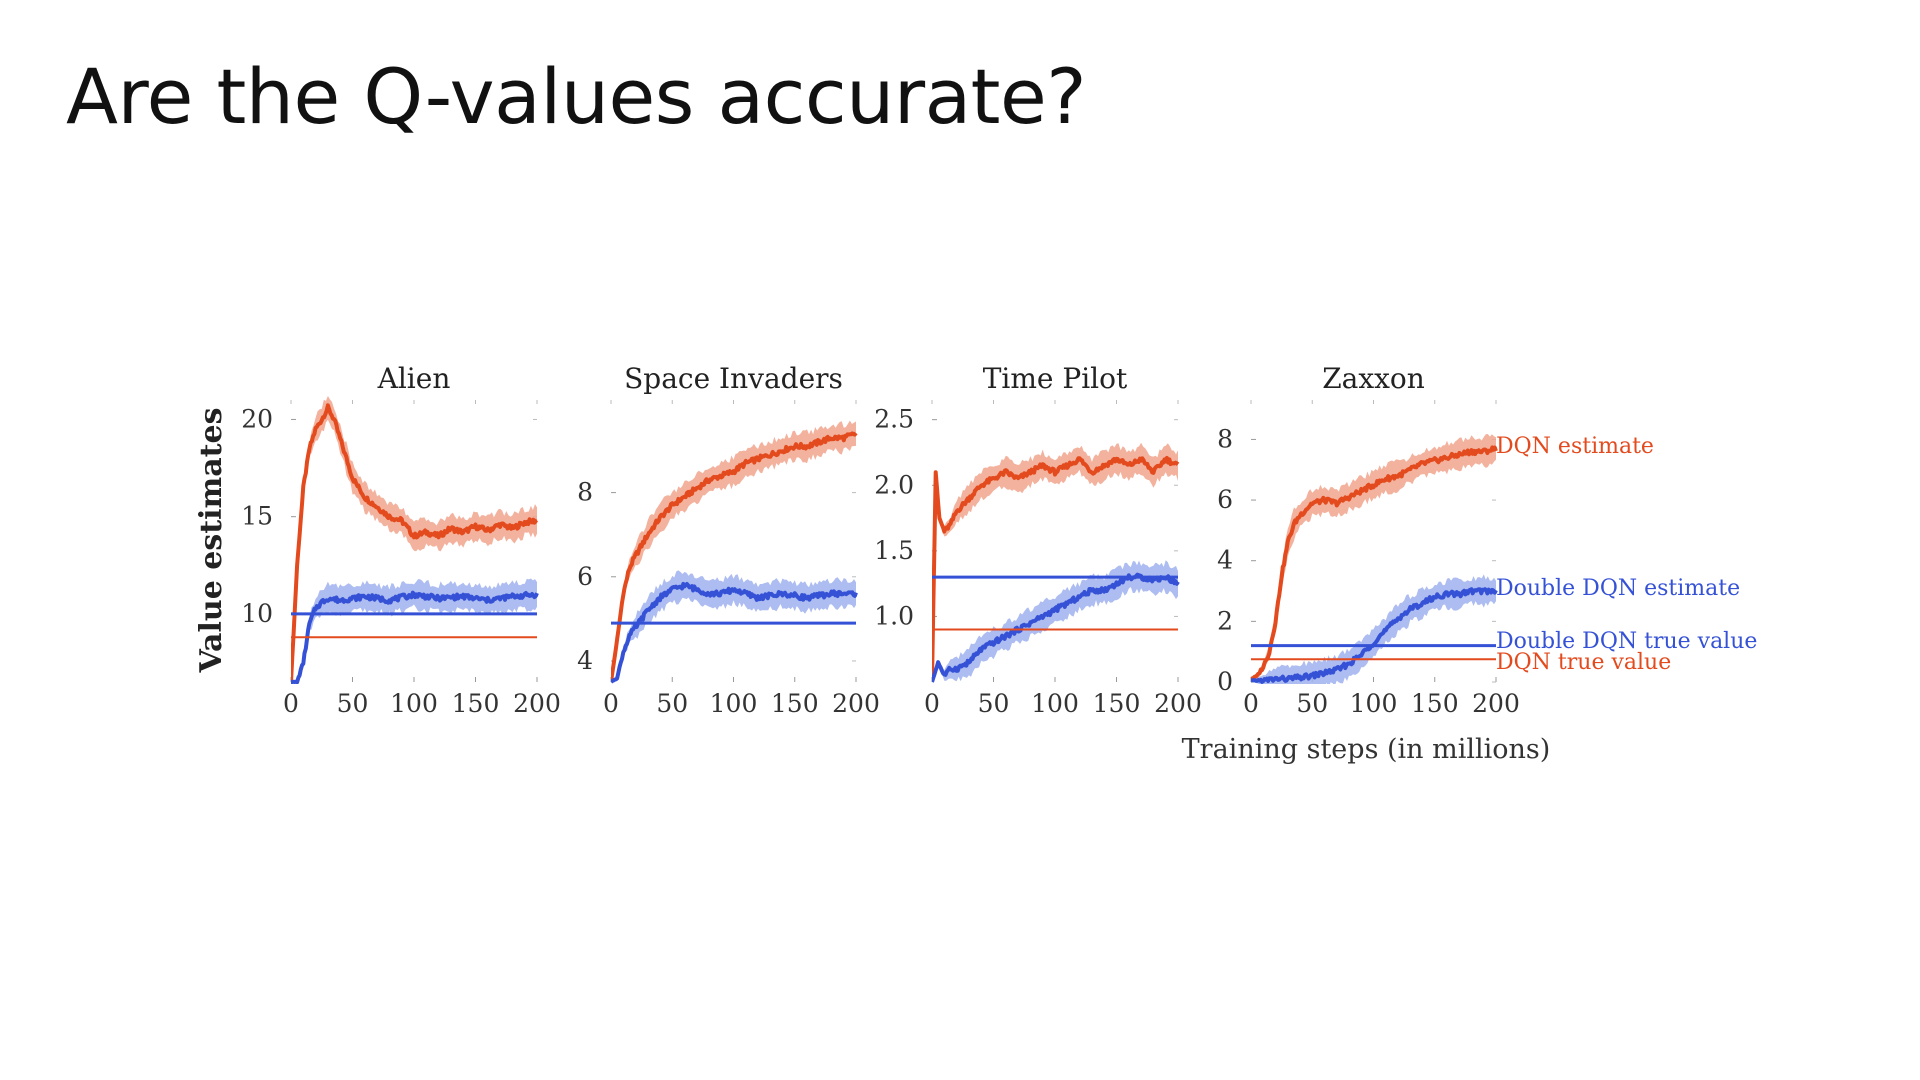 Image resolution: width=1920 pixels, height=1080 pixels. Describe the element at coordinates (894, 484) in the screenshot. I see `y-tick-label: 2.0` at that location.